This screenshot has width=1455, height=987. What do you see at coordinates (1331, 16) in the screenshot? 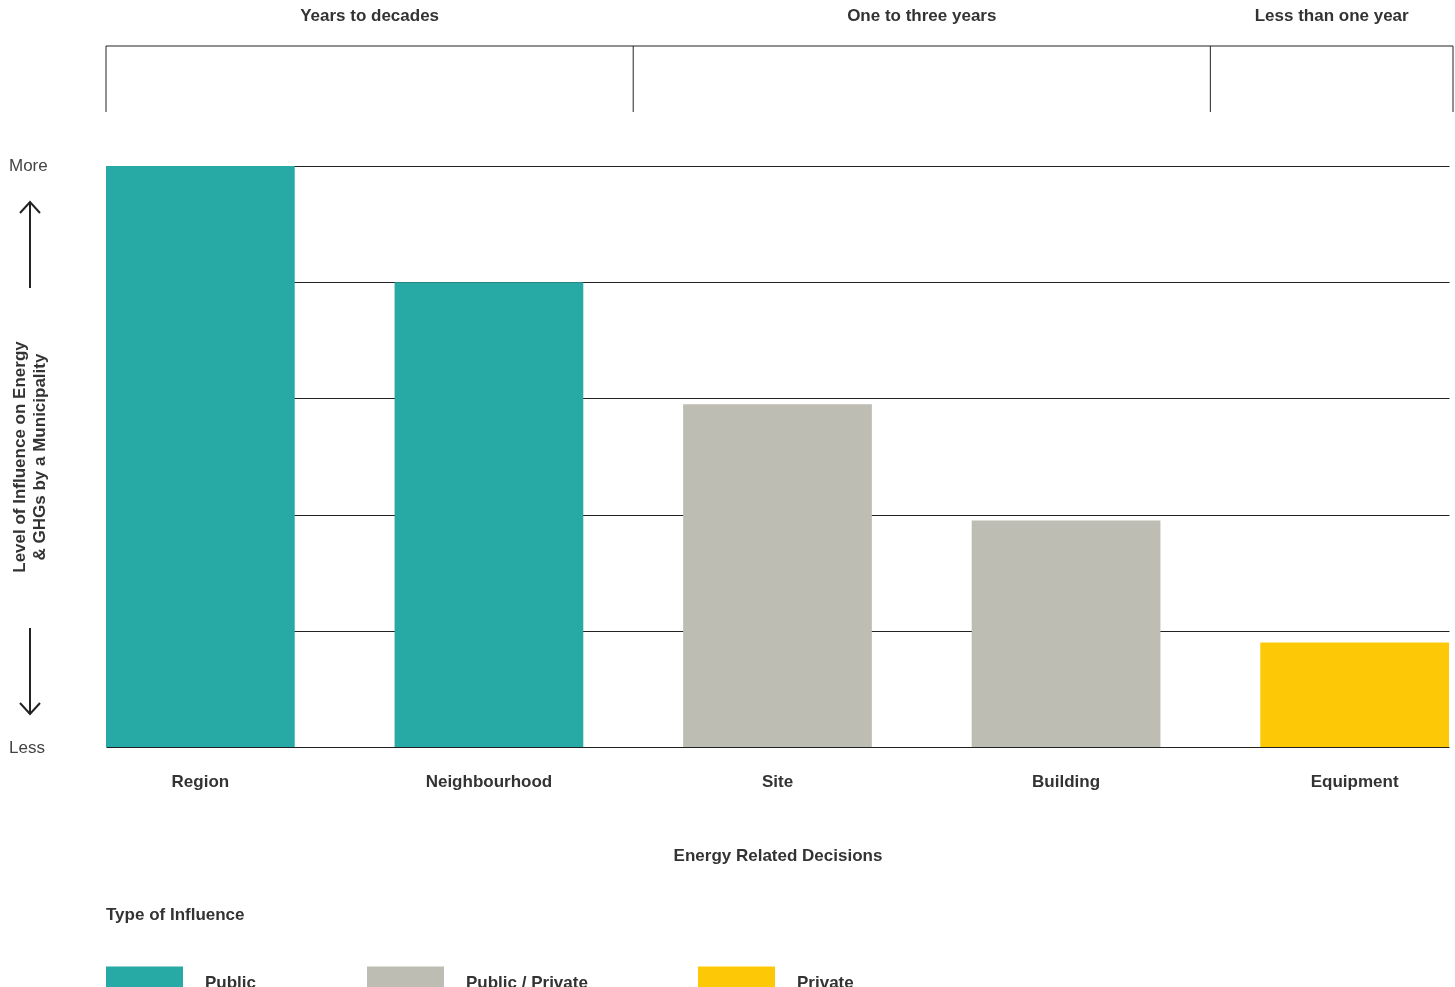
I see `text: Less than one year` at bounding box center [1331, 16].